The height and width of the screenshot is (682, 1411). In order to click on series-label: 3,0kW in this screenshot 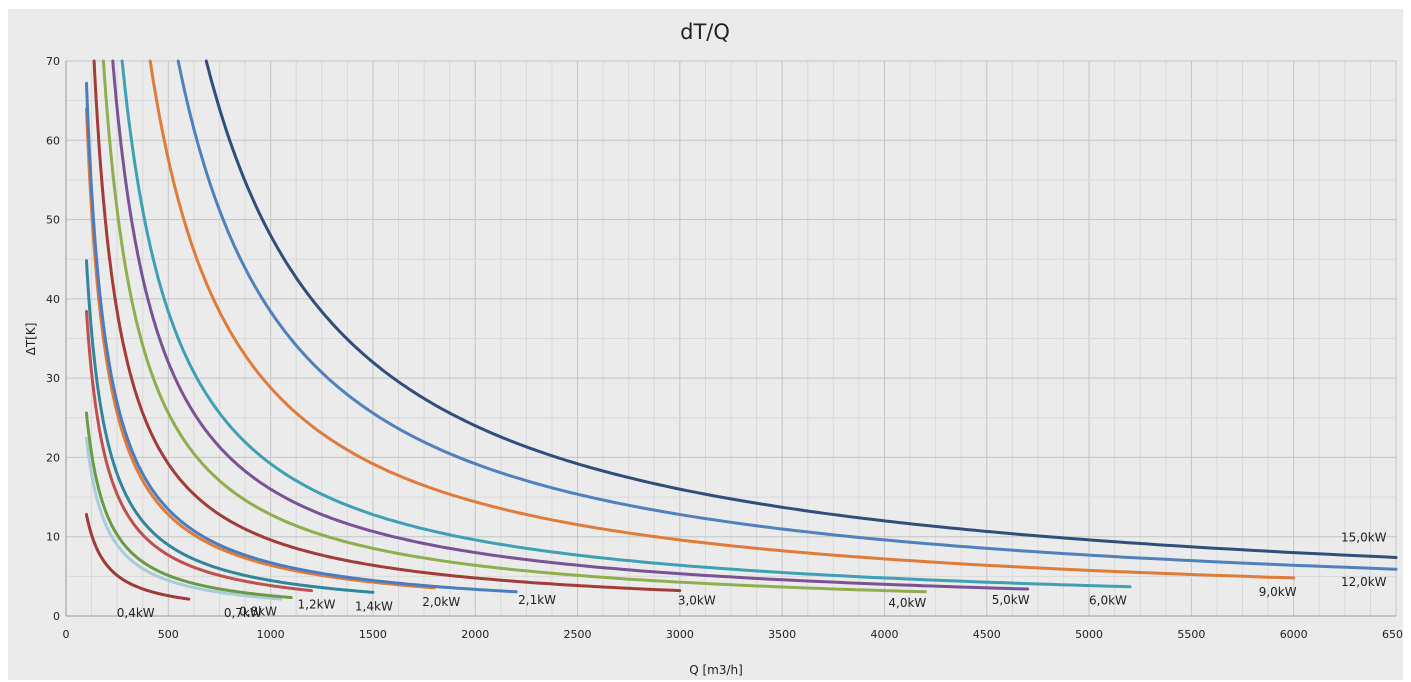, I will do `click(697, 601)`.